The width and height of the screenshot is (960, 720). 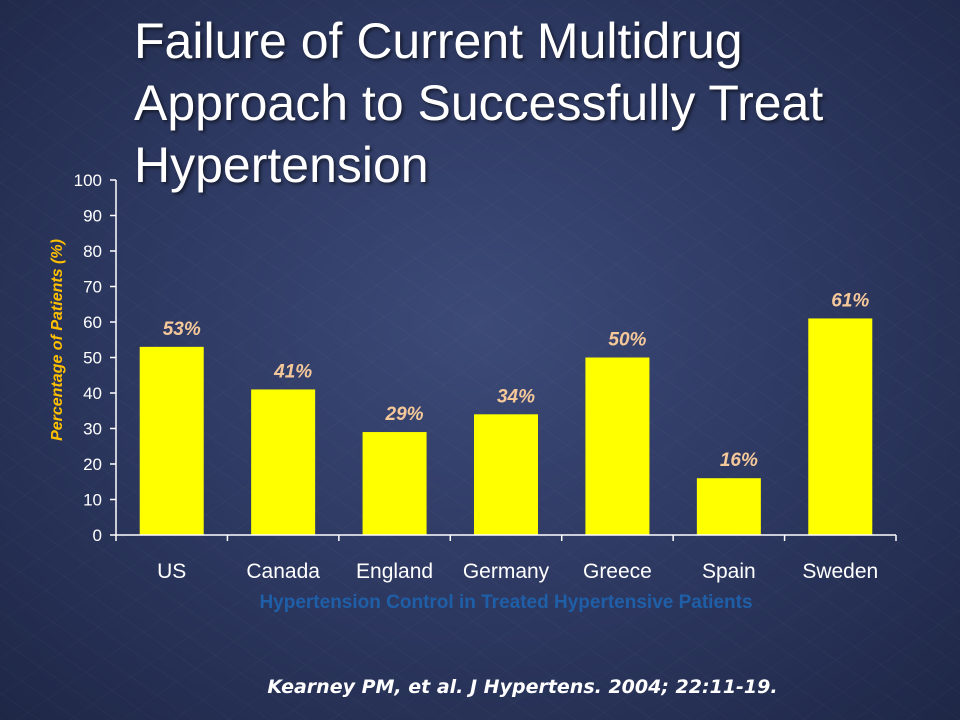 What do you see at coordinates (840, 571) in the screenshot?
I see `category-label-sweden: Sweden` at bounding box center [840, 571].